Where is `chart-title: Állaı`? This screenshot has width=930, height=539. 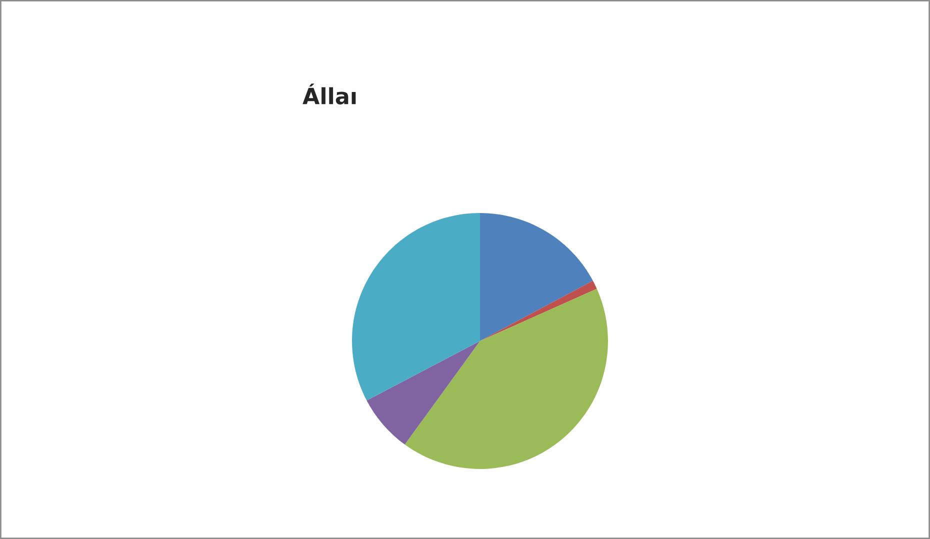
chart-title: Állaı is located at coordinates (329, 94).